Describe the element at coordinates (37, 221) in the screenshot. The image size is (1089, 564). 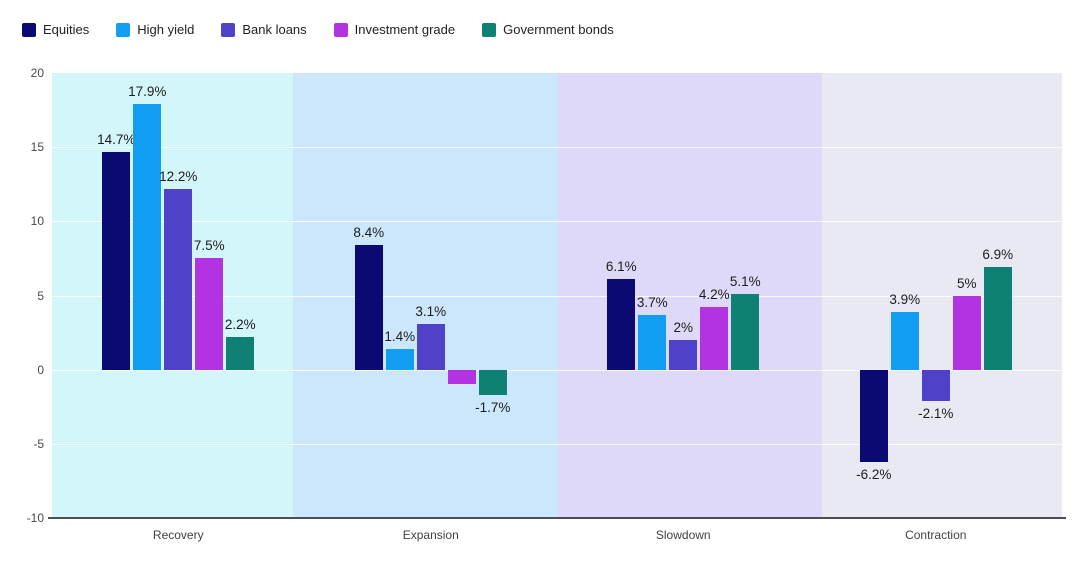
I see `y-tick-label: 10` at that location.